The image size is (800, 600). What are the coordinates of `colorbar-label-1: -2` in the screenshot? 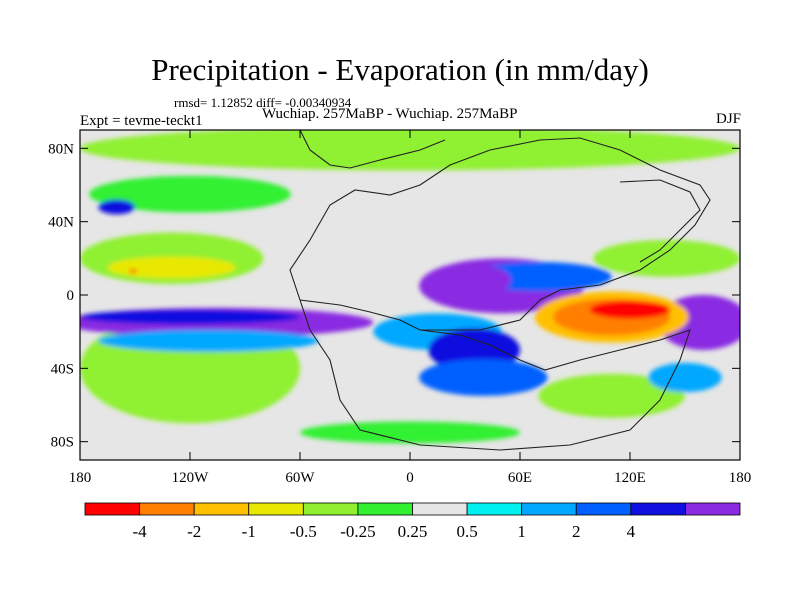 It's located at (194, 531).